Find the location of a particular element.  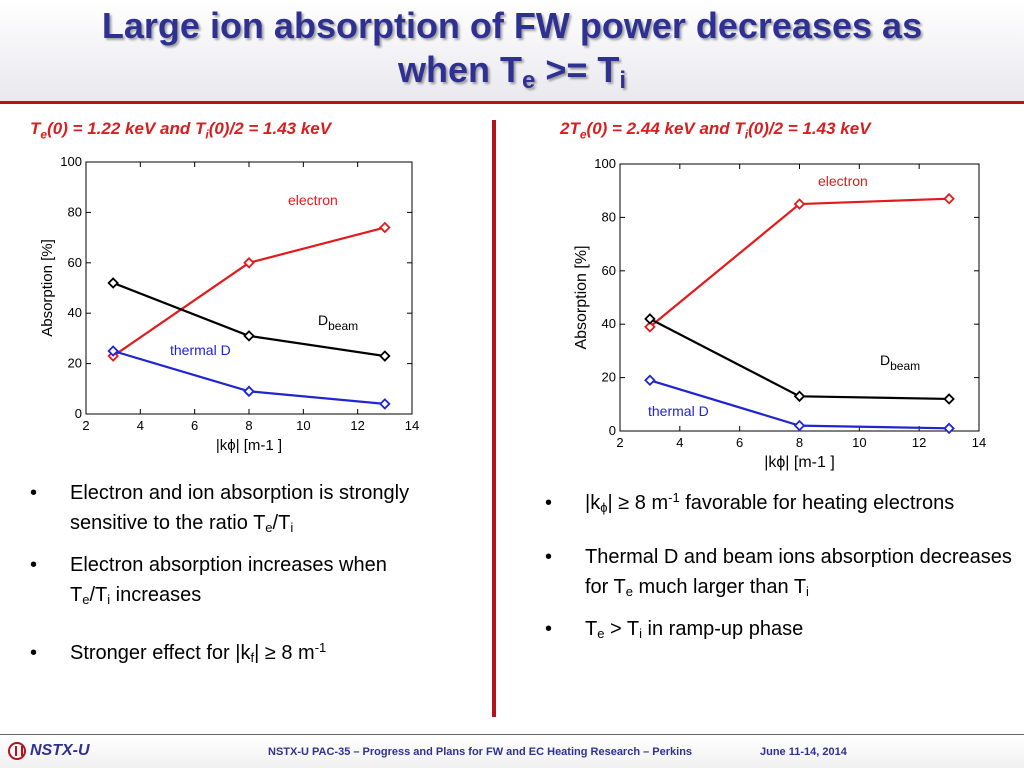

y-tick-label: 100 is located at coordinates (605, 163).